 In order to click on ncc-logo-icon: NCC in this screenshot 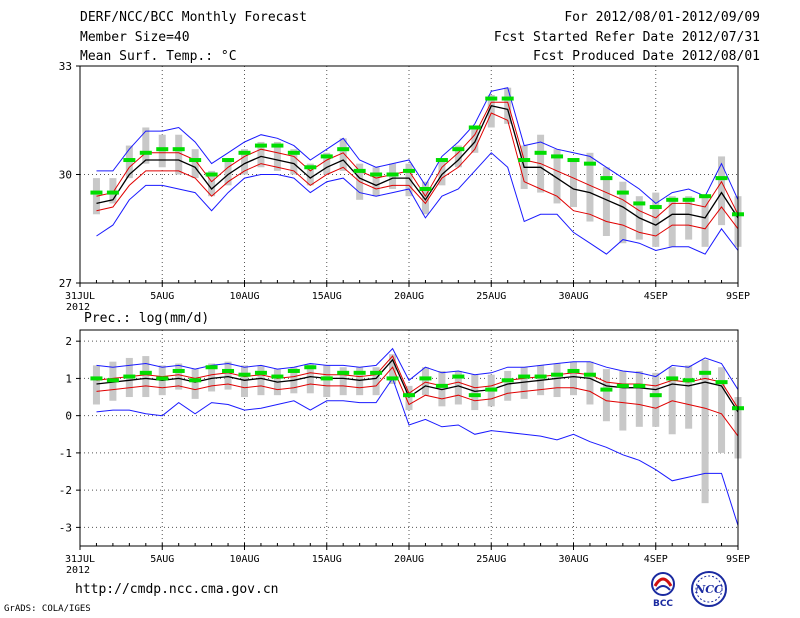, I will do `click(709, 589)`.